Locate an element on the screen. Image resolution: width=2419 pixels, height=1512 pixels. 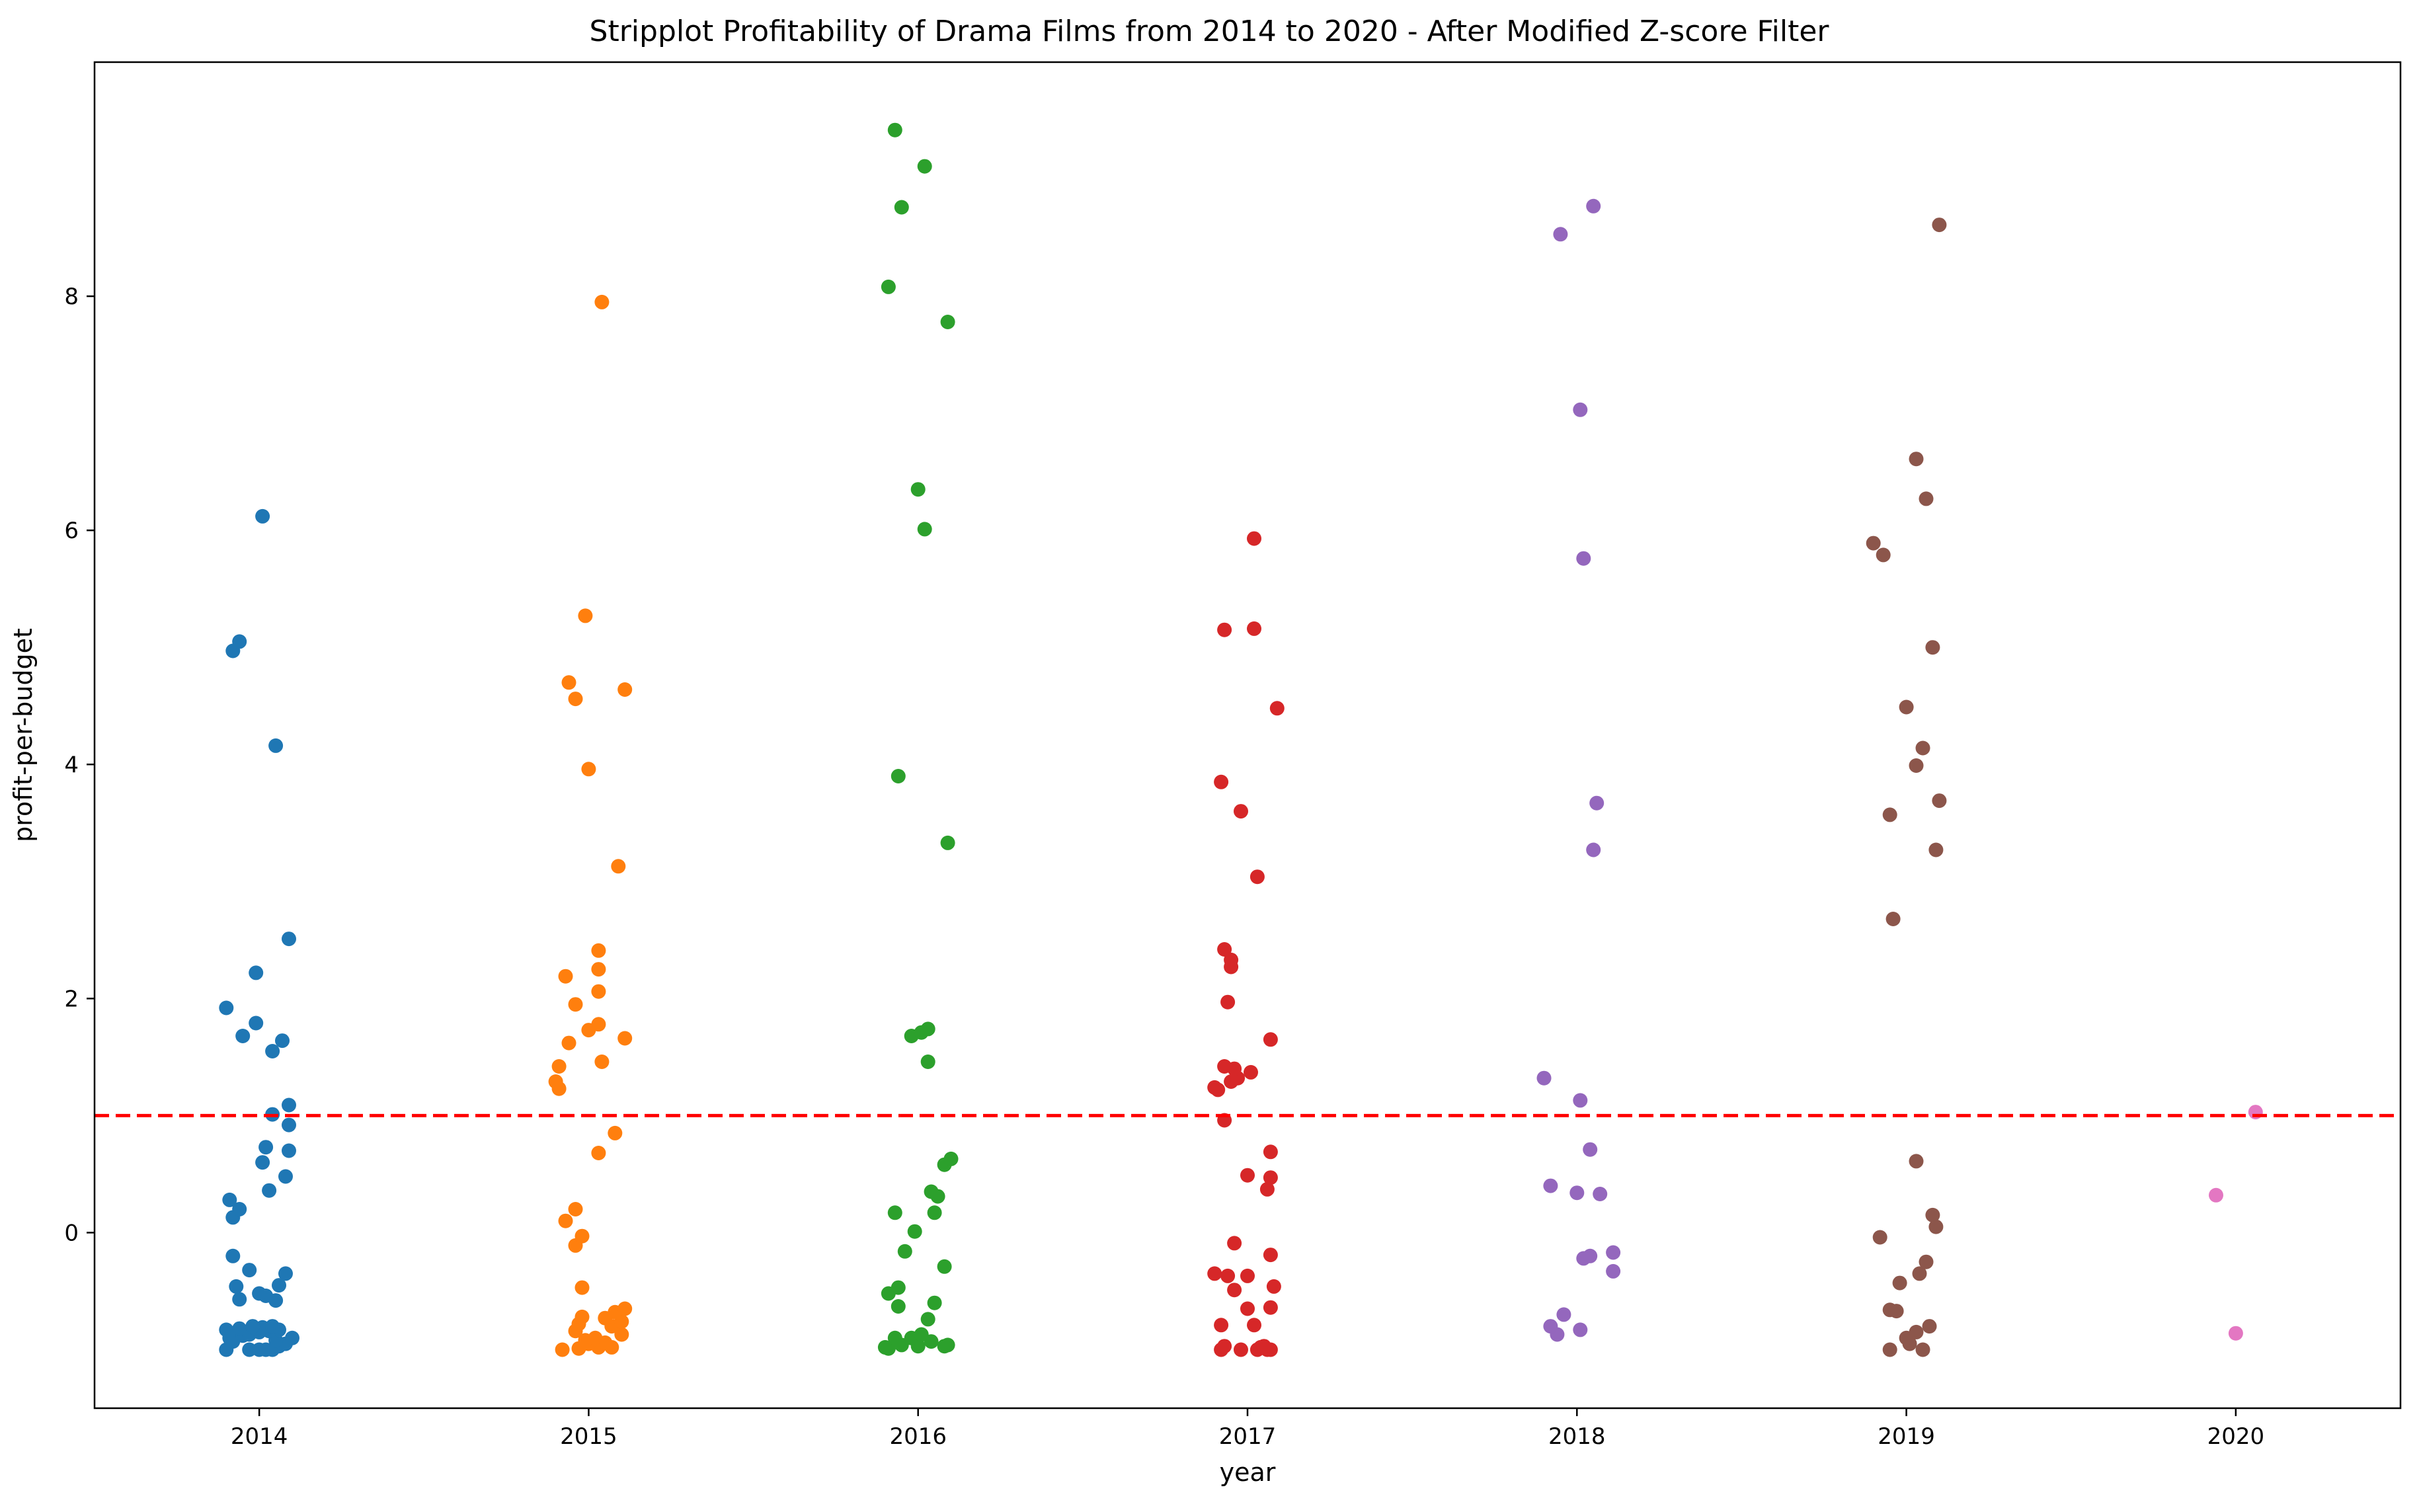
x-axis: 2014 2015 2016 2017 2018 2019 2020 is located at coordinates (1247, 1429).